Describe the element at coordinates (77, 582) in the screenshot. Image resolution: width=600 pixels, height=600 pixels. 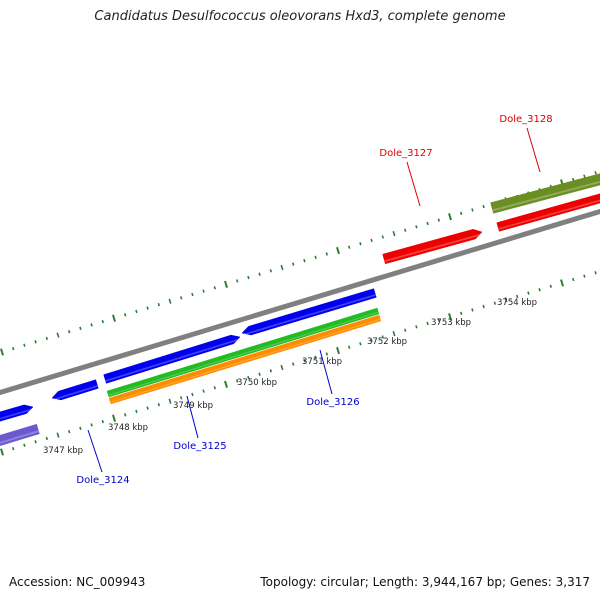
I see `accession-label: Accession: NC_009943` at that location.